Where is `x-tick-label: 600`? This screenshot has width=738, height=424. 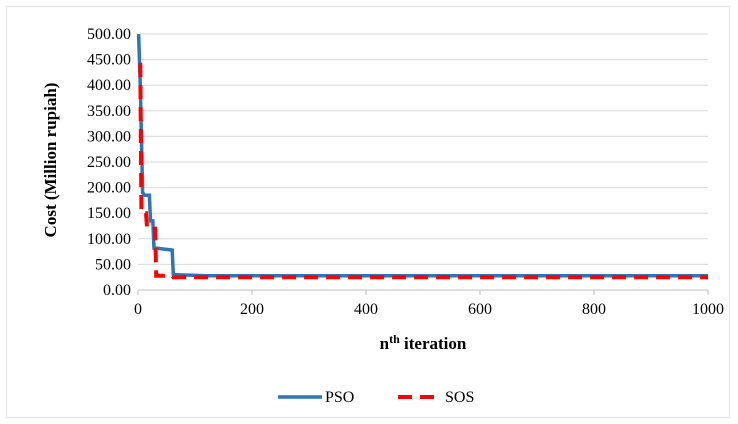 x-tick-label: 600 is located at coordinates (480, 309).